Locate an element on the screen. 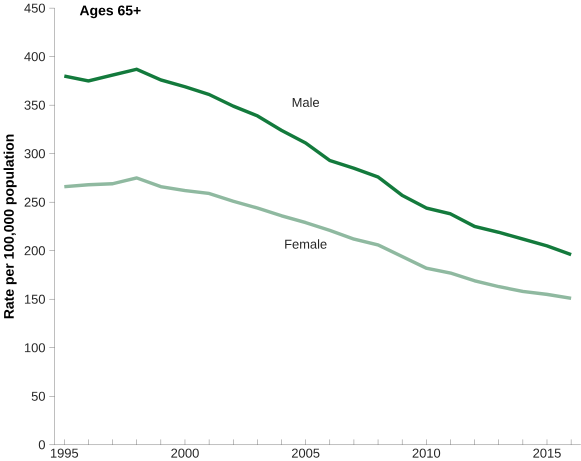 This screenshot has width=581, height=461. x-tick-label: 1995 is located at coordinates (64, 453).